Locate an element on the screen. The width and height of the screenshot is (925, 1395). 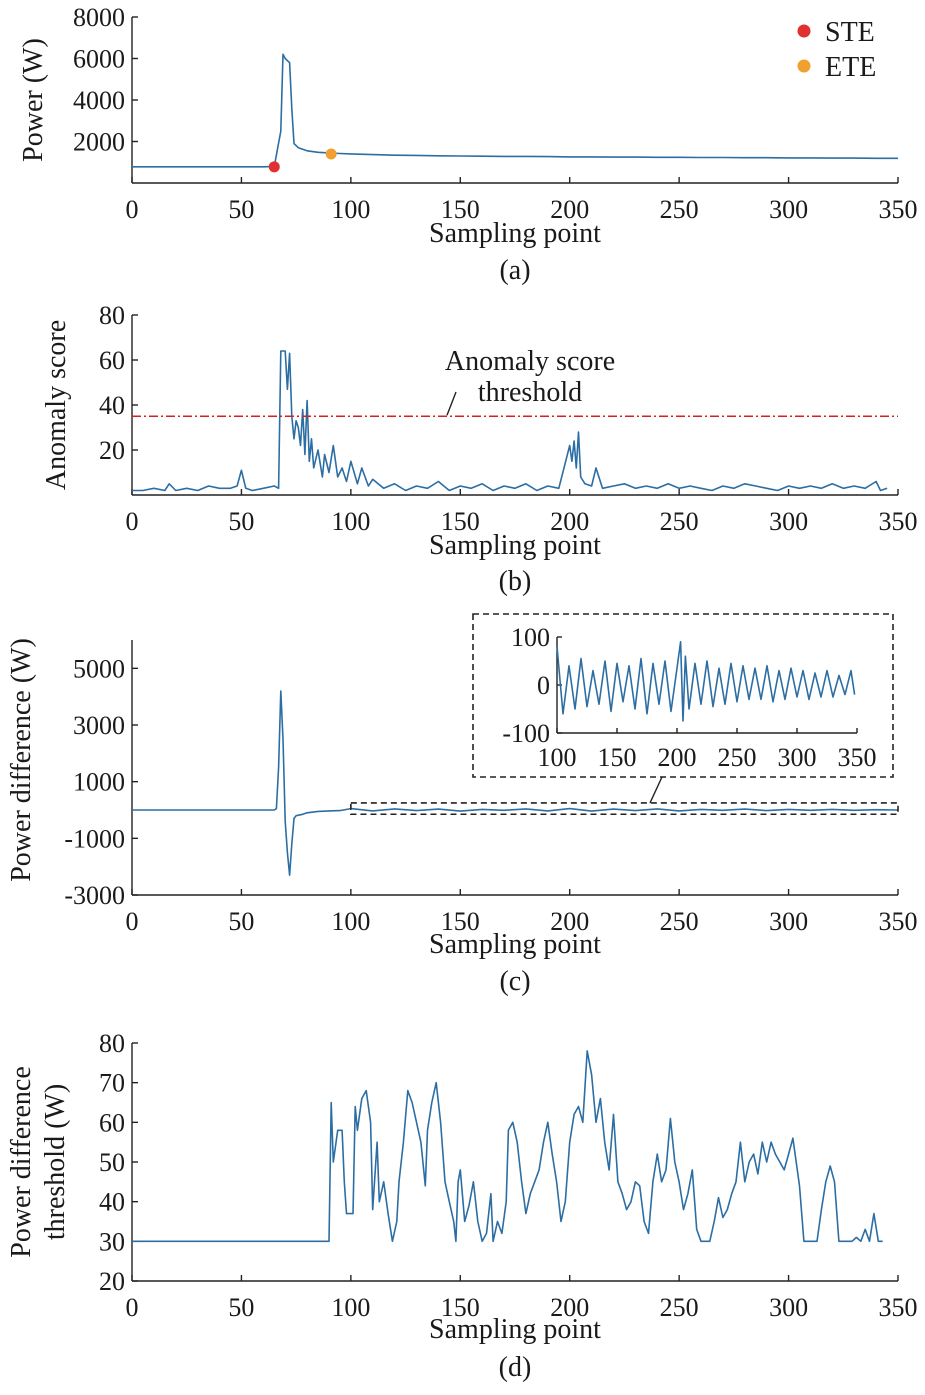
plot-d-x-axis-label: Sampling point is located at coordinates (515, 1329).